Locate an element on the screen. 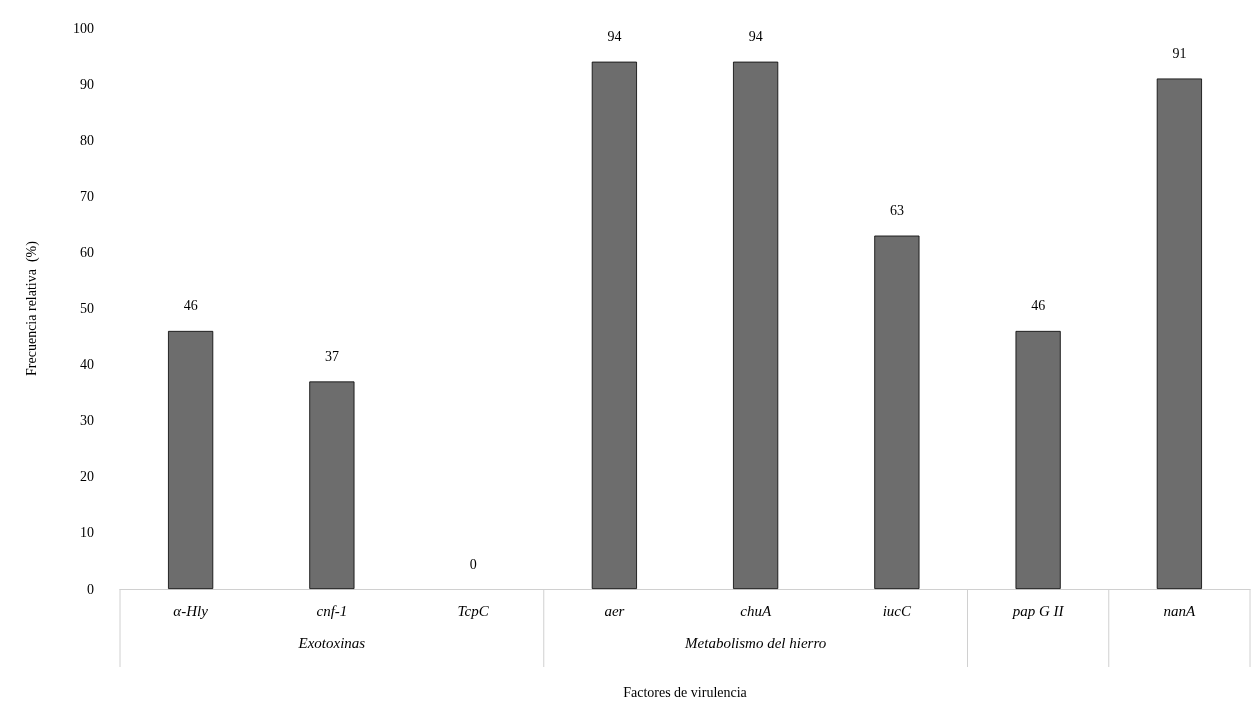 The width and height of the screenshot is (1260, 713). x-tick-label: aer is located at coordinates (614, 610).